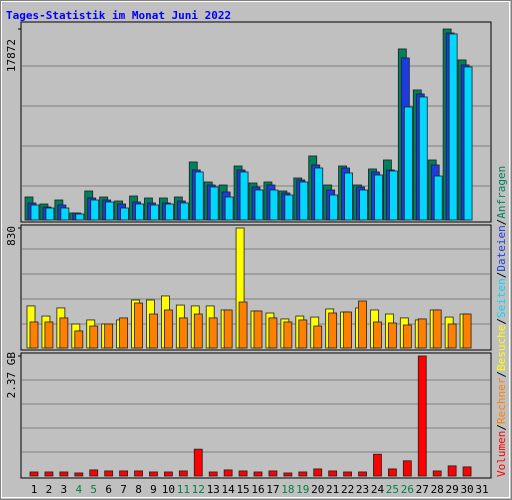 Image resolution: width=512 pixels, height=500 pixels. I want to click on y-tick-label: 2.37 GB, so click(11, 375).